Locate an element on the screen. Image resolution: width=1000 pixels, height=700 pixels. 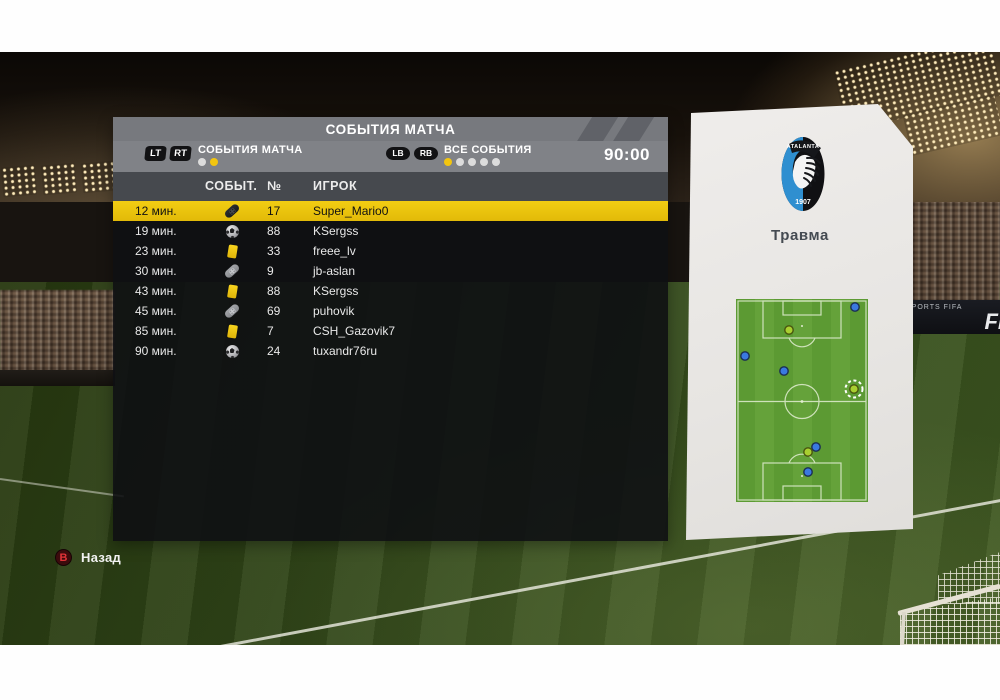
player-number: 7 is located at coordinates (270, 331).